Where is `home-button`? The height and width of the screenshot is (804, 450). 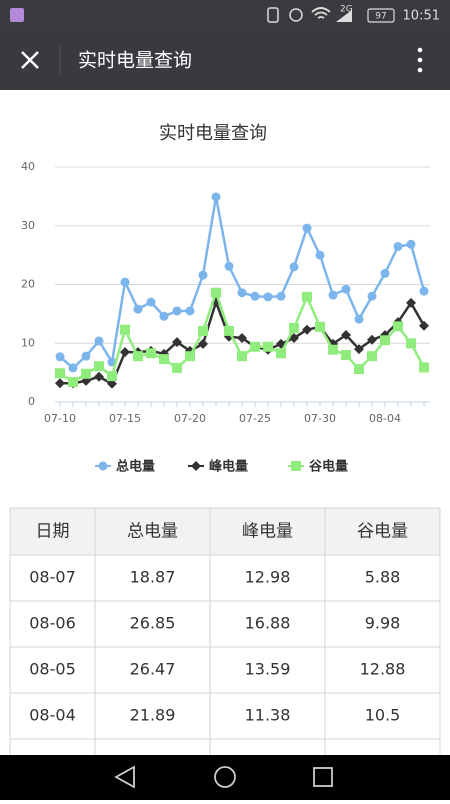
home-button is located at coordinates (225, 777).